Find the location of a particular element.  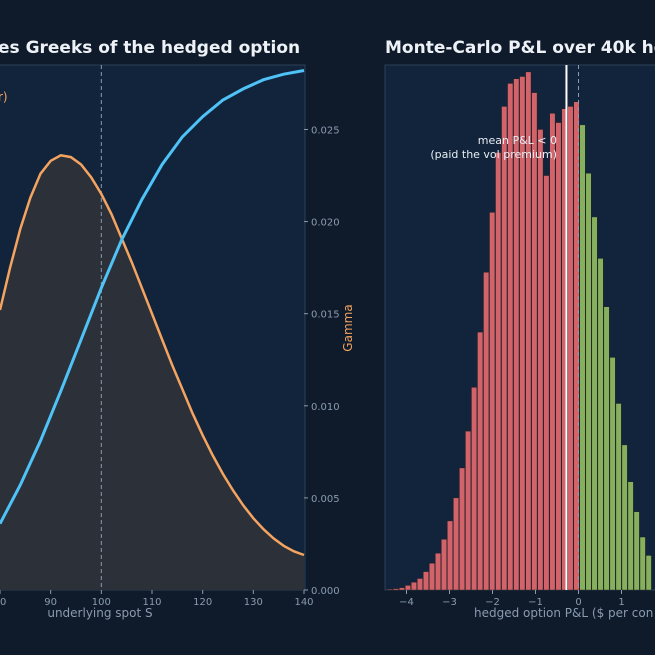

x-tick-label: 140 is located at coordinates (303, 602).